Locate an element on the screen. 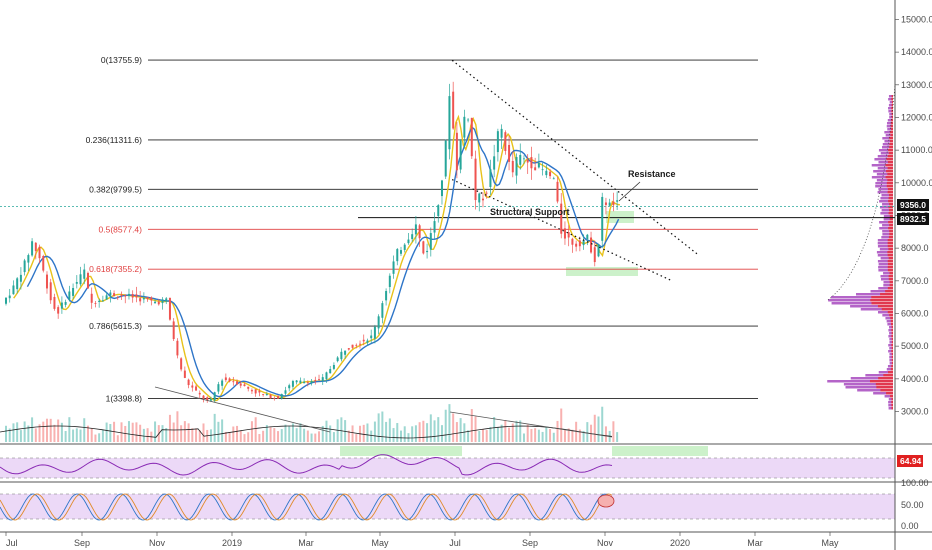  stoch-k-line is located at coordinates (306, 507).